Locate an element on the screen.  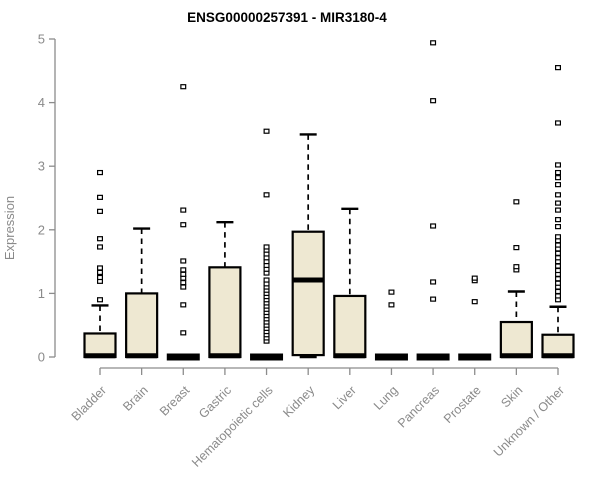
x-category-label: Pancreas is located at coordinates (418, 406).